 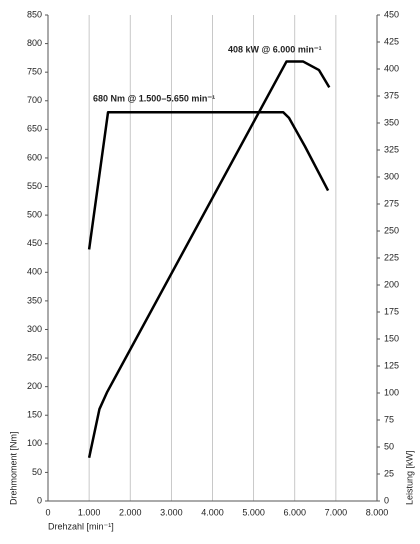 I want to click on y-tick-label: 400, so click(x=34, y=272).